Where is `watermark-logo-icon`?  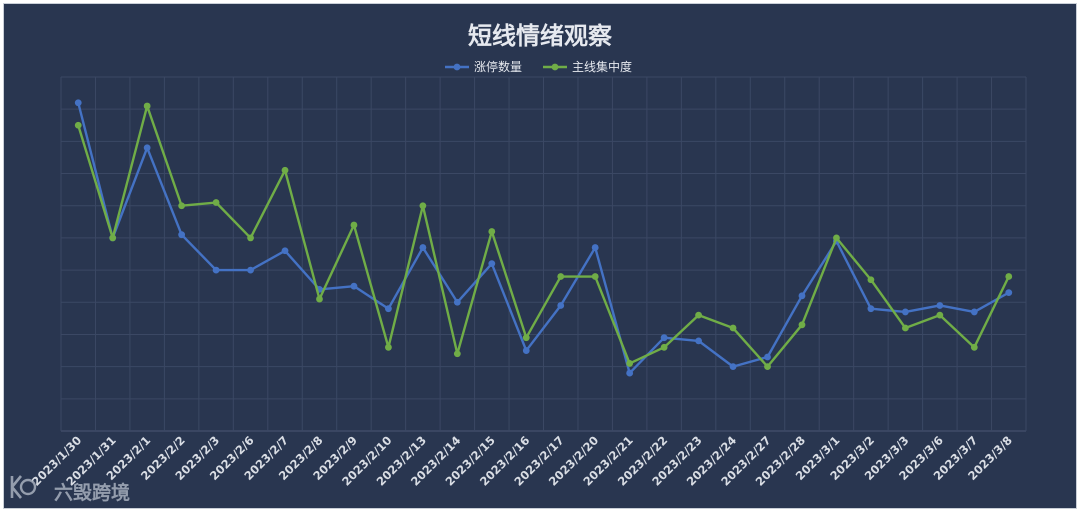
watermark-logo-icon is located at coordinates (23, 487).